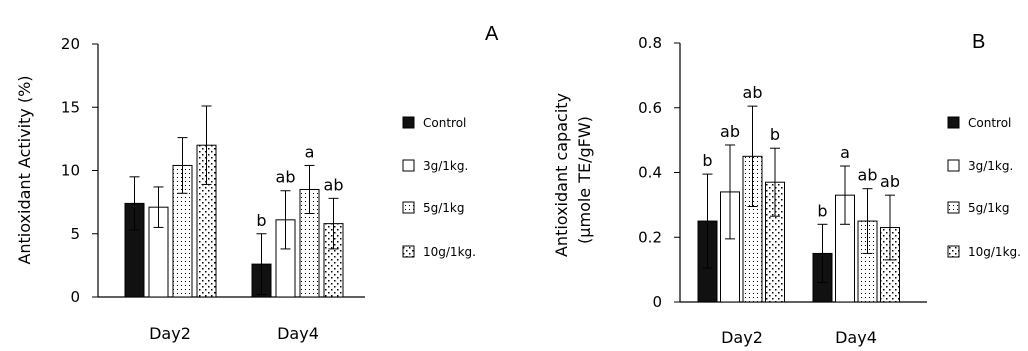 Image resolution: width=1028 pixels, height=351 pixels. Describe the element at coordinates (75, 234) in the screenshot. I see `y-tick-label: 5` at that location.